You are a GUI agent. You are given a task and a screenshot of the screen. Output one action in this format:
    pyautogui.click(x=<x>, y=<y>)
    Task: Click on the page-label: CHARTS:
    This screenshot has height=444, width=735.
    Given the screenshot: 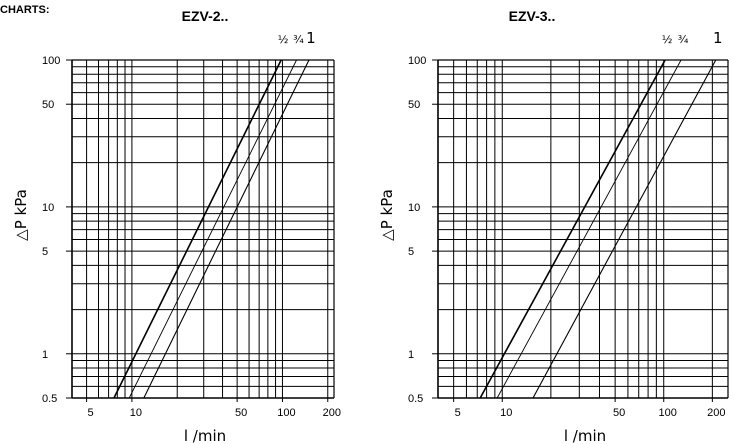 What is the action you would take?
    pyautogui.click(x=25, y=10)
    